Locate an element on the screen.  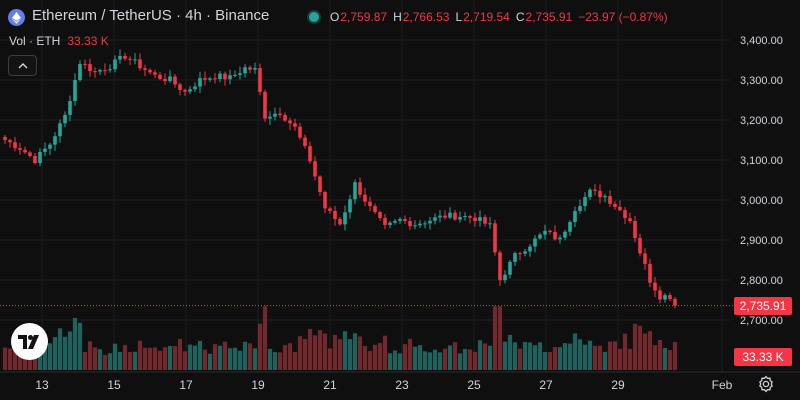
price-tick-label: 3,100.00 is located at coordinates (761, 161).